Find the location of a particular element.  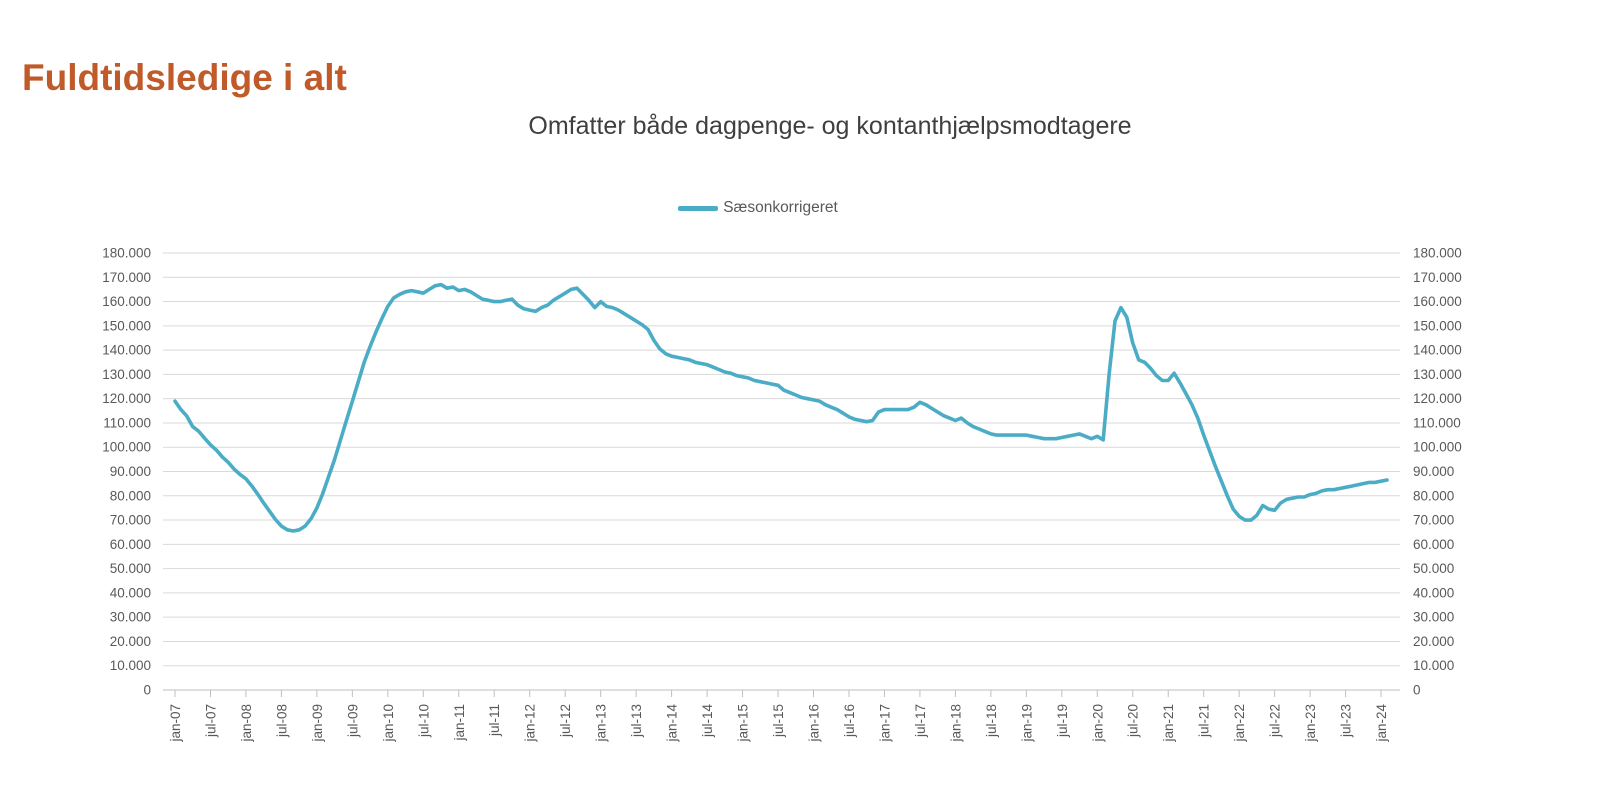

svg-text: jul-11 is located at coordinates (494, 720).